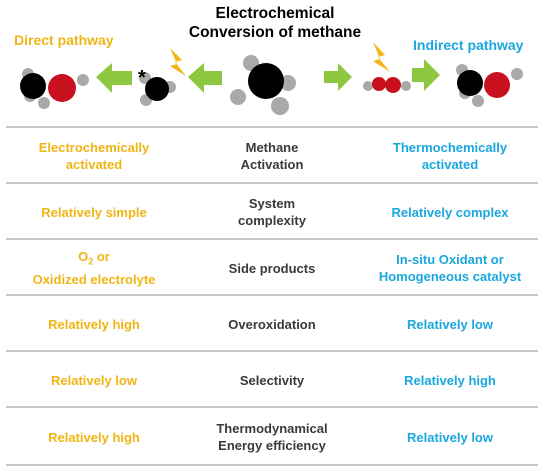 Image resolution: width=550 pixels, height=472 pixels. I want to click on radical-asterisk: *, so click(142, 78).